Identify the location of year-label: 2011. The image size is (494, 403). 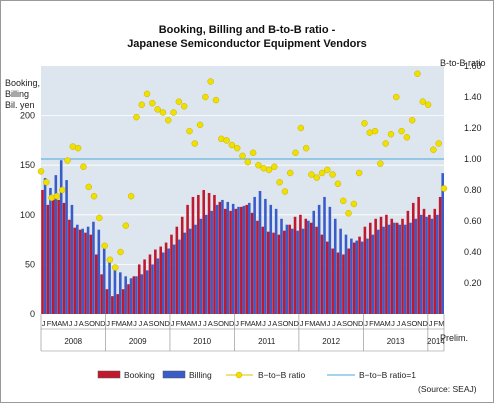
(267, 341).